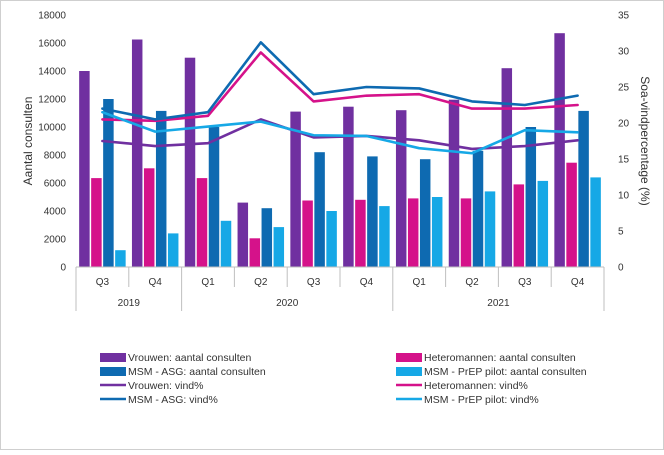  I want to click on year-label: 2019, so click(129, 303).